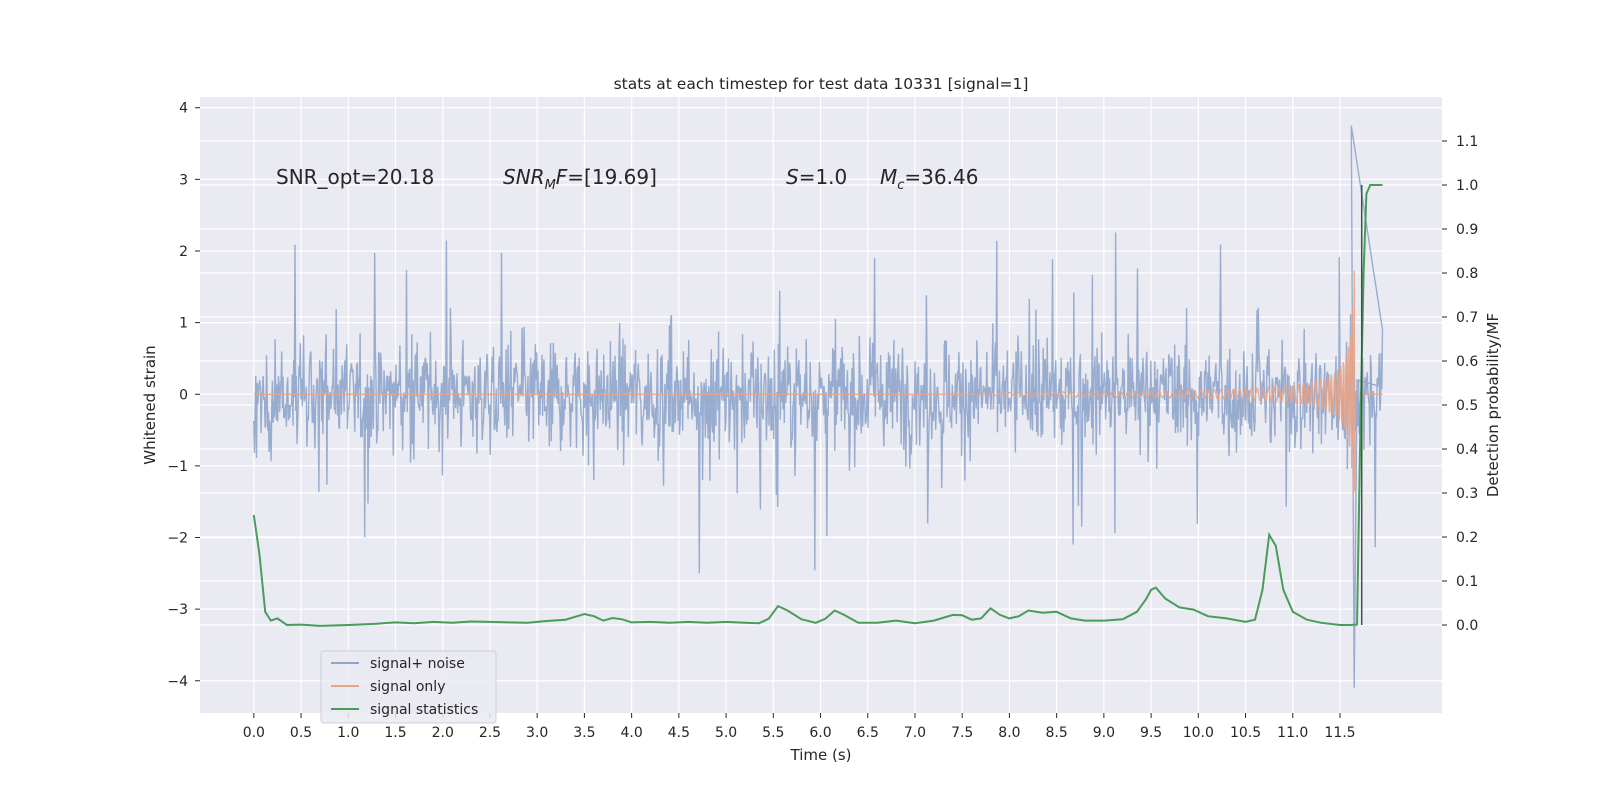 The height and width of the screenshot is (800, 1600). What do you see at coordinates (1339, 733) in the screenshot?
I see `x-tick-label: 11.5` at bounding box center [1339, 733].